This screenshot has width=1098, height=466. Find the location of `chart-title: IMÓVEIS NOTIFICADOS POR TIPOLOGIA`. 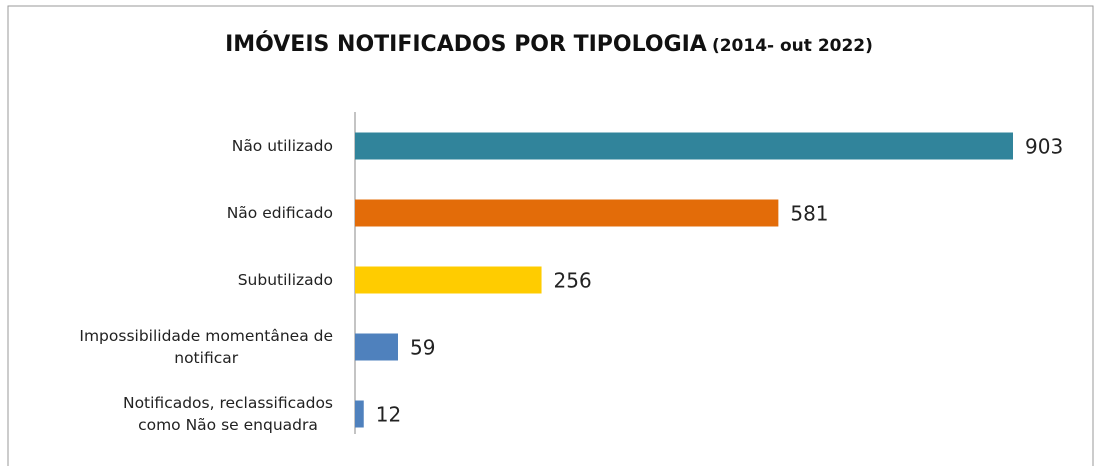

chart-title: IMÓVEIS NOTIFICADOS POR TIPOLOGIA is located at coordinates (466, 44).